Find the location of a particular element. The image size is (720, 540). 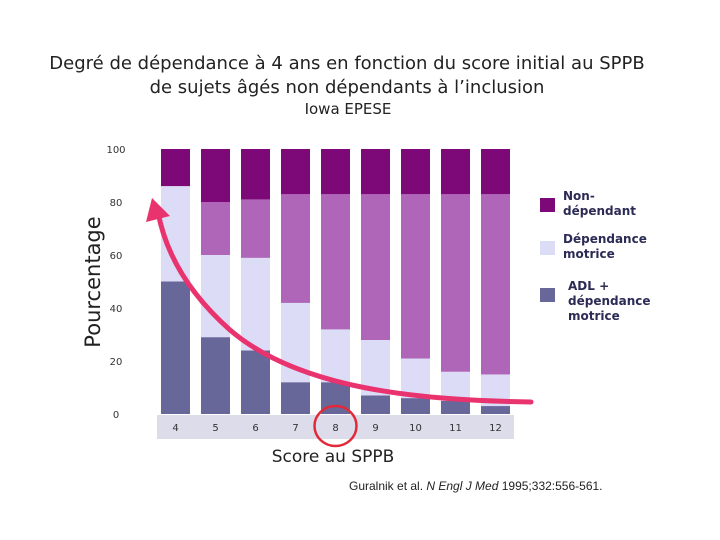

legend-label-0: Non-dépendant is located at coordinates (599, 203).